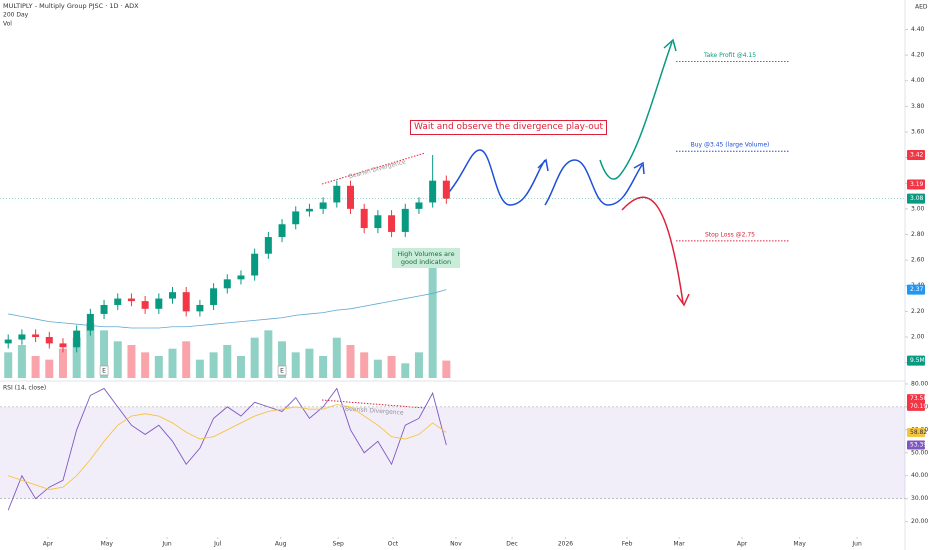 This screenshot has width=932, height=550. I want to click on y-tick-label: 4.20, so click(918, 55).